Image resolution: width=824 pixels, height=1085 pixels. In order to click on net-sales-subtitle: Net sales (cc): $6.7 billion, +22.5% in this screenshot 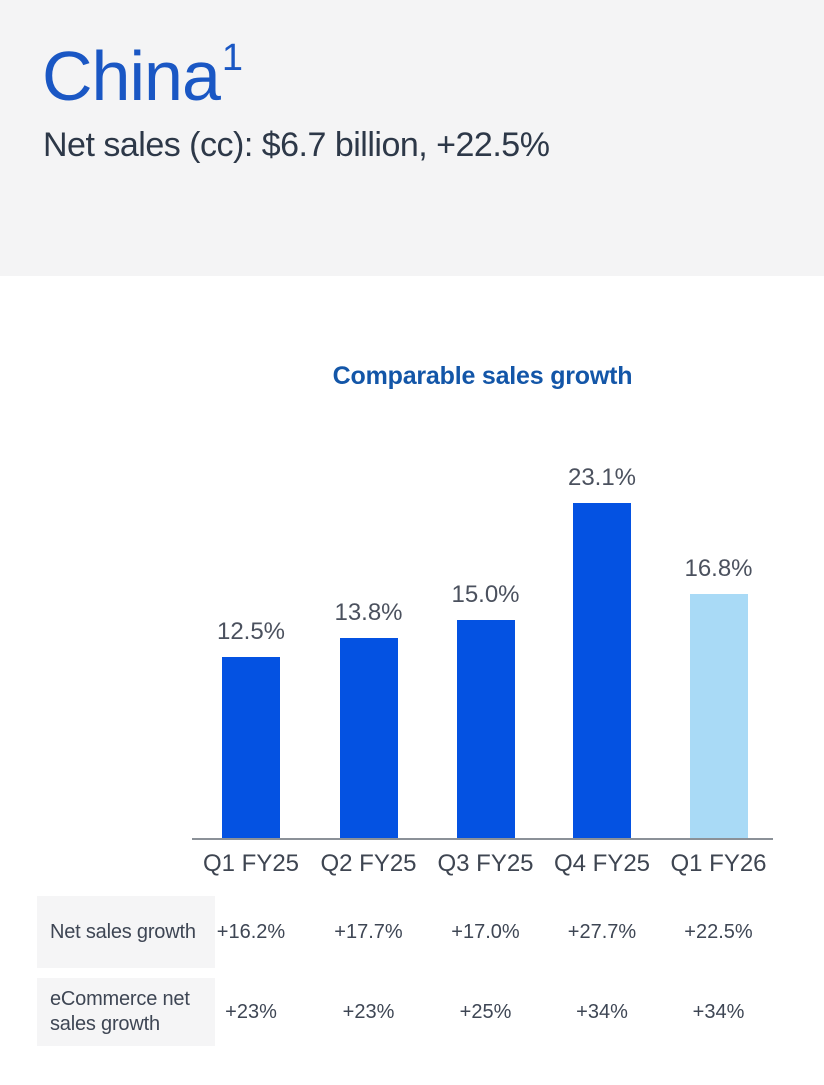, I will do `click(296, 145)`.